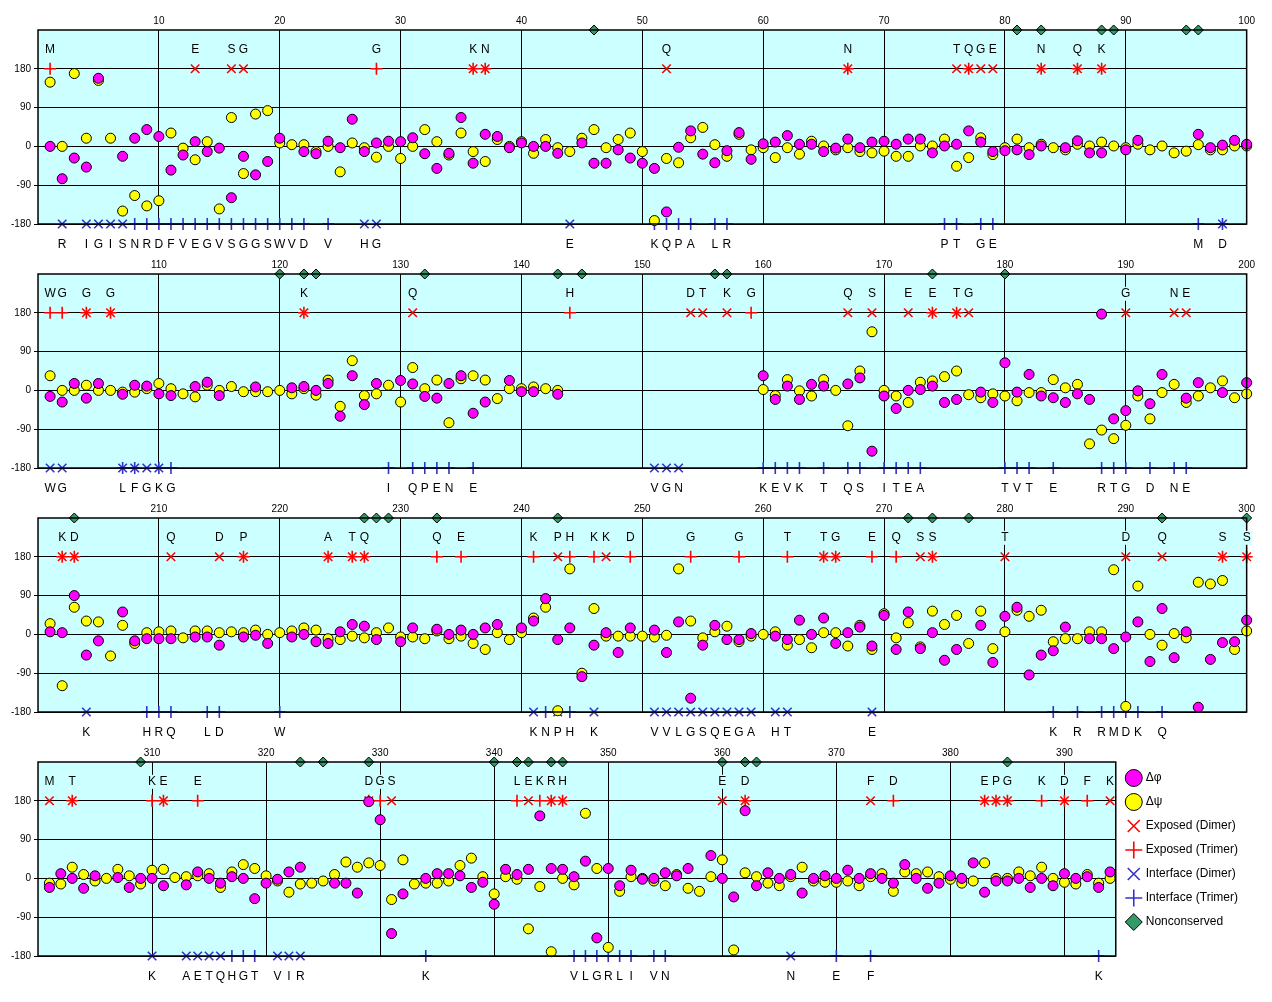 The width and height of the screenshot is (1272, 1002). I want to click on x-tick-label: 300, so click(1247, 508).